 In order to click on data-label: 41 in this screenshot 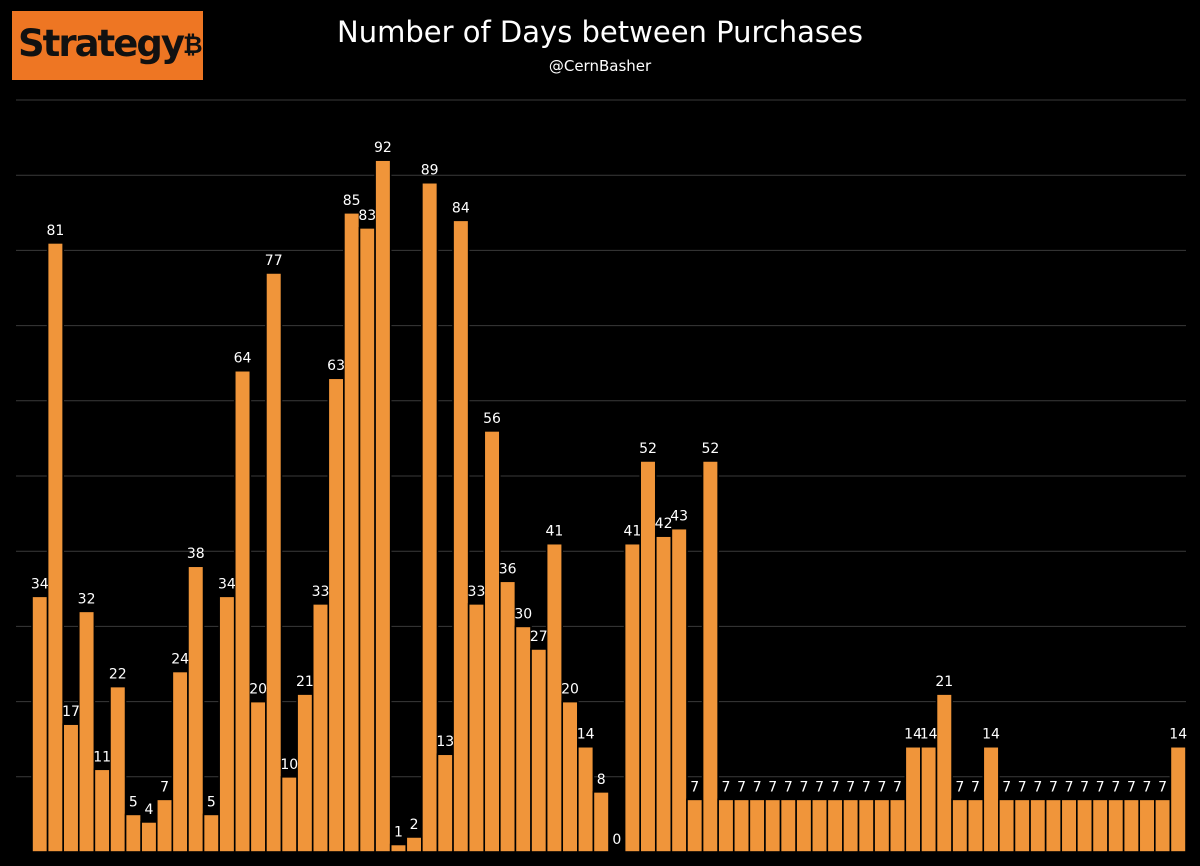, I will do `click(632, 532)`.